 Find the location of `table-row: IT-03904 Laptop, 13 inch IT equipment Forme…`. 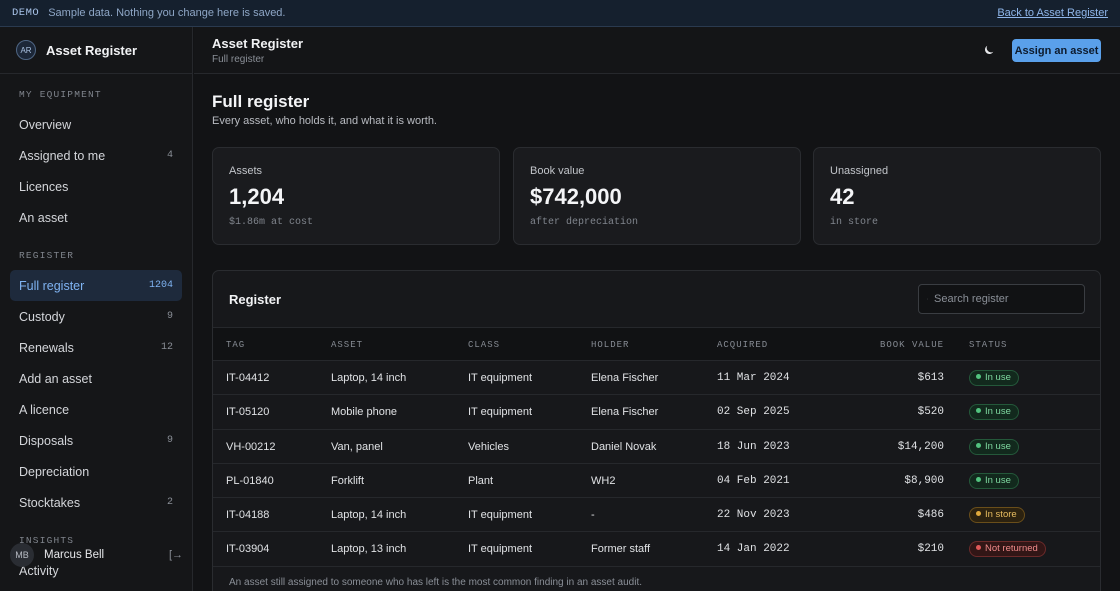

table-row: IT-03904 Laptop, 13 inch IT equipment Forme… is located at coordinates (656, 549).